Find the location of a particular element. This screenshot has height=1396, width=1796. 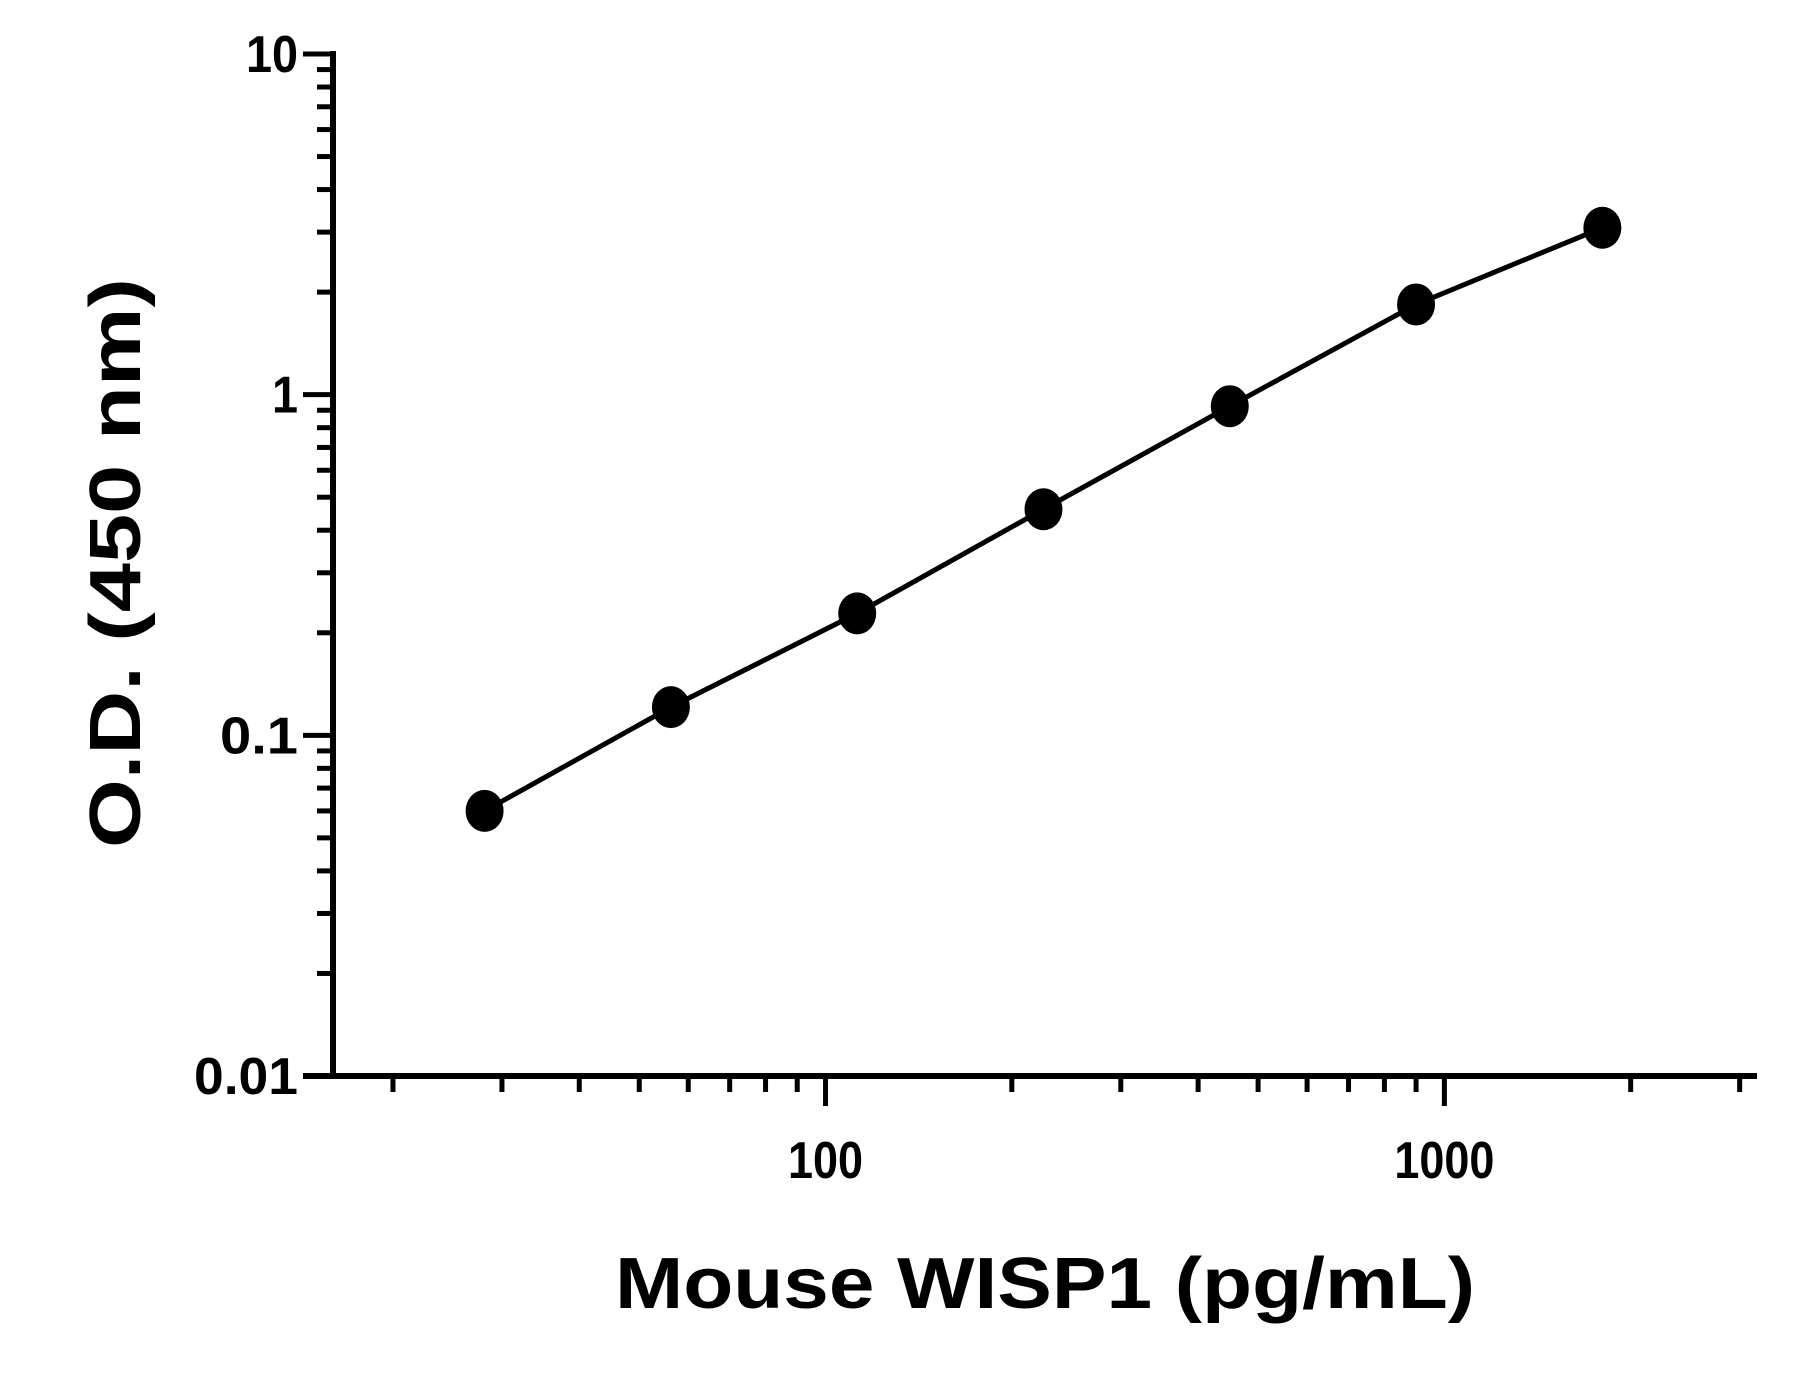

y-tick-label: 0.01 is located at coordinates (246, 1077).